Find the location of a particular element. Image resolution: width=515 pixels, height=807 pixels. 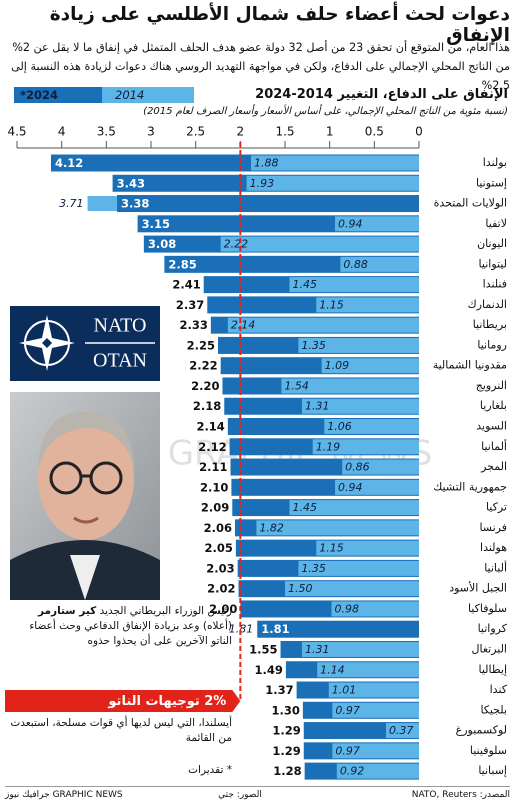

value-label-2014: 0.97 is located at coordinates (347, 710).